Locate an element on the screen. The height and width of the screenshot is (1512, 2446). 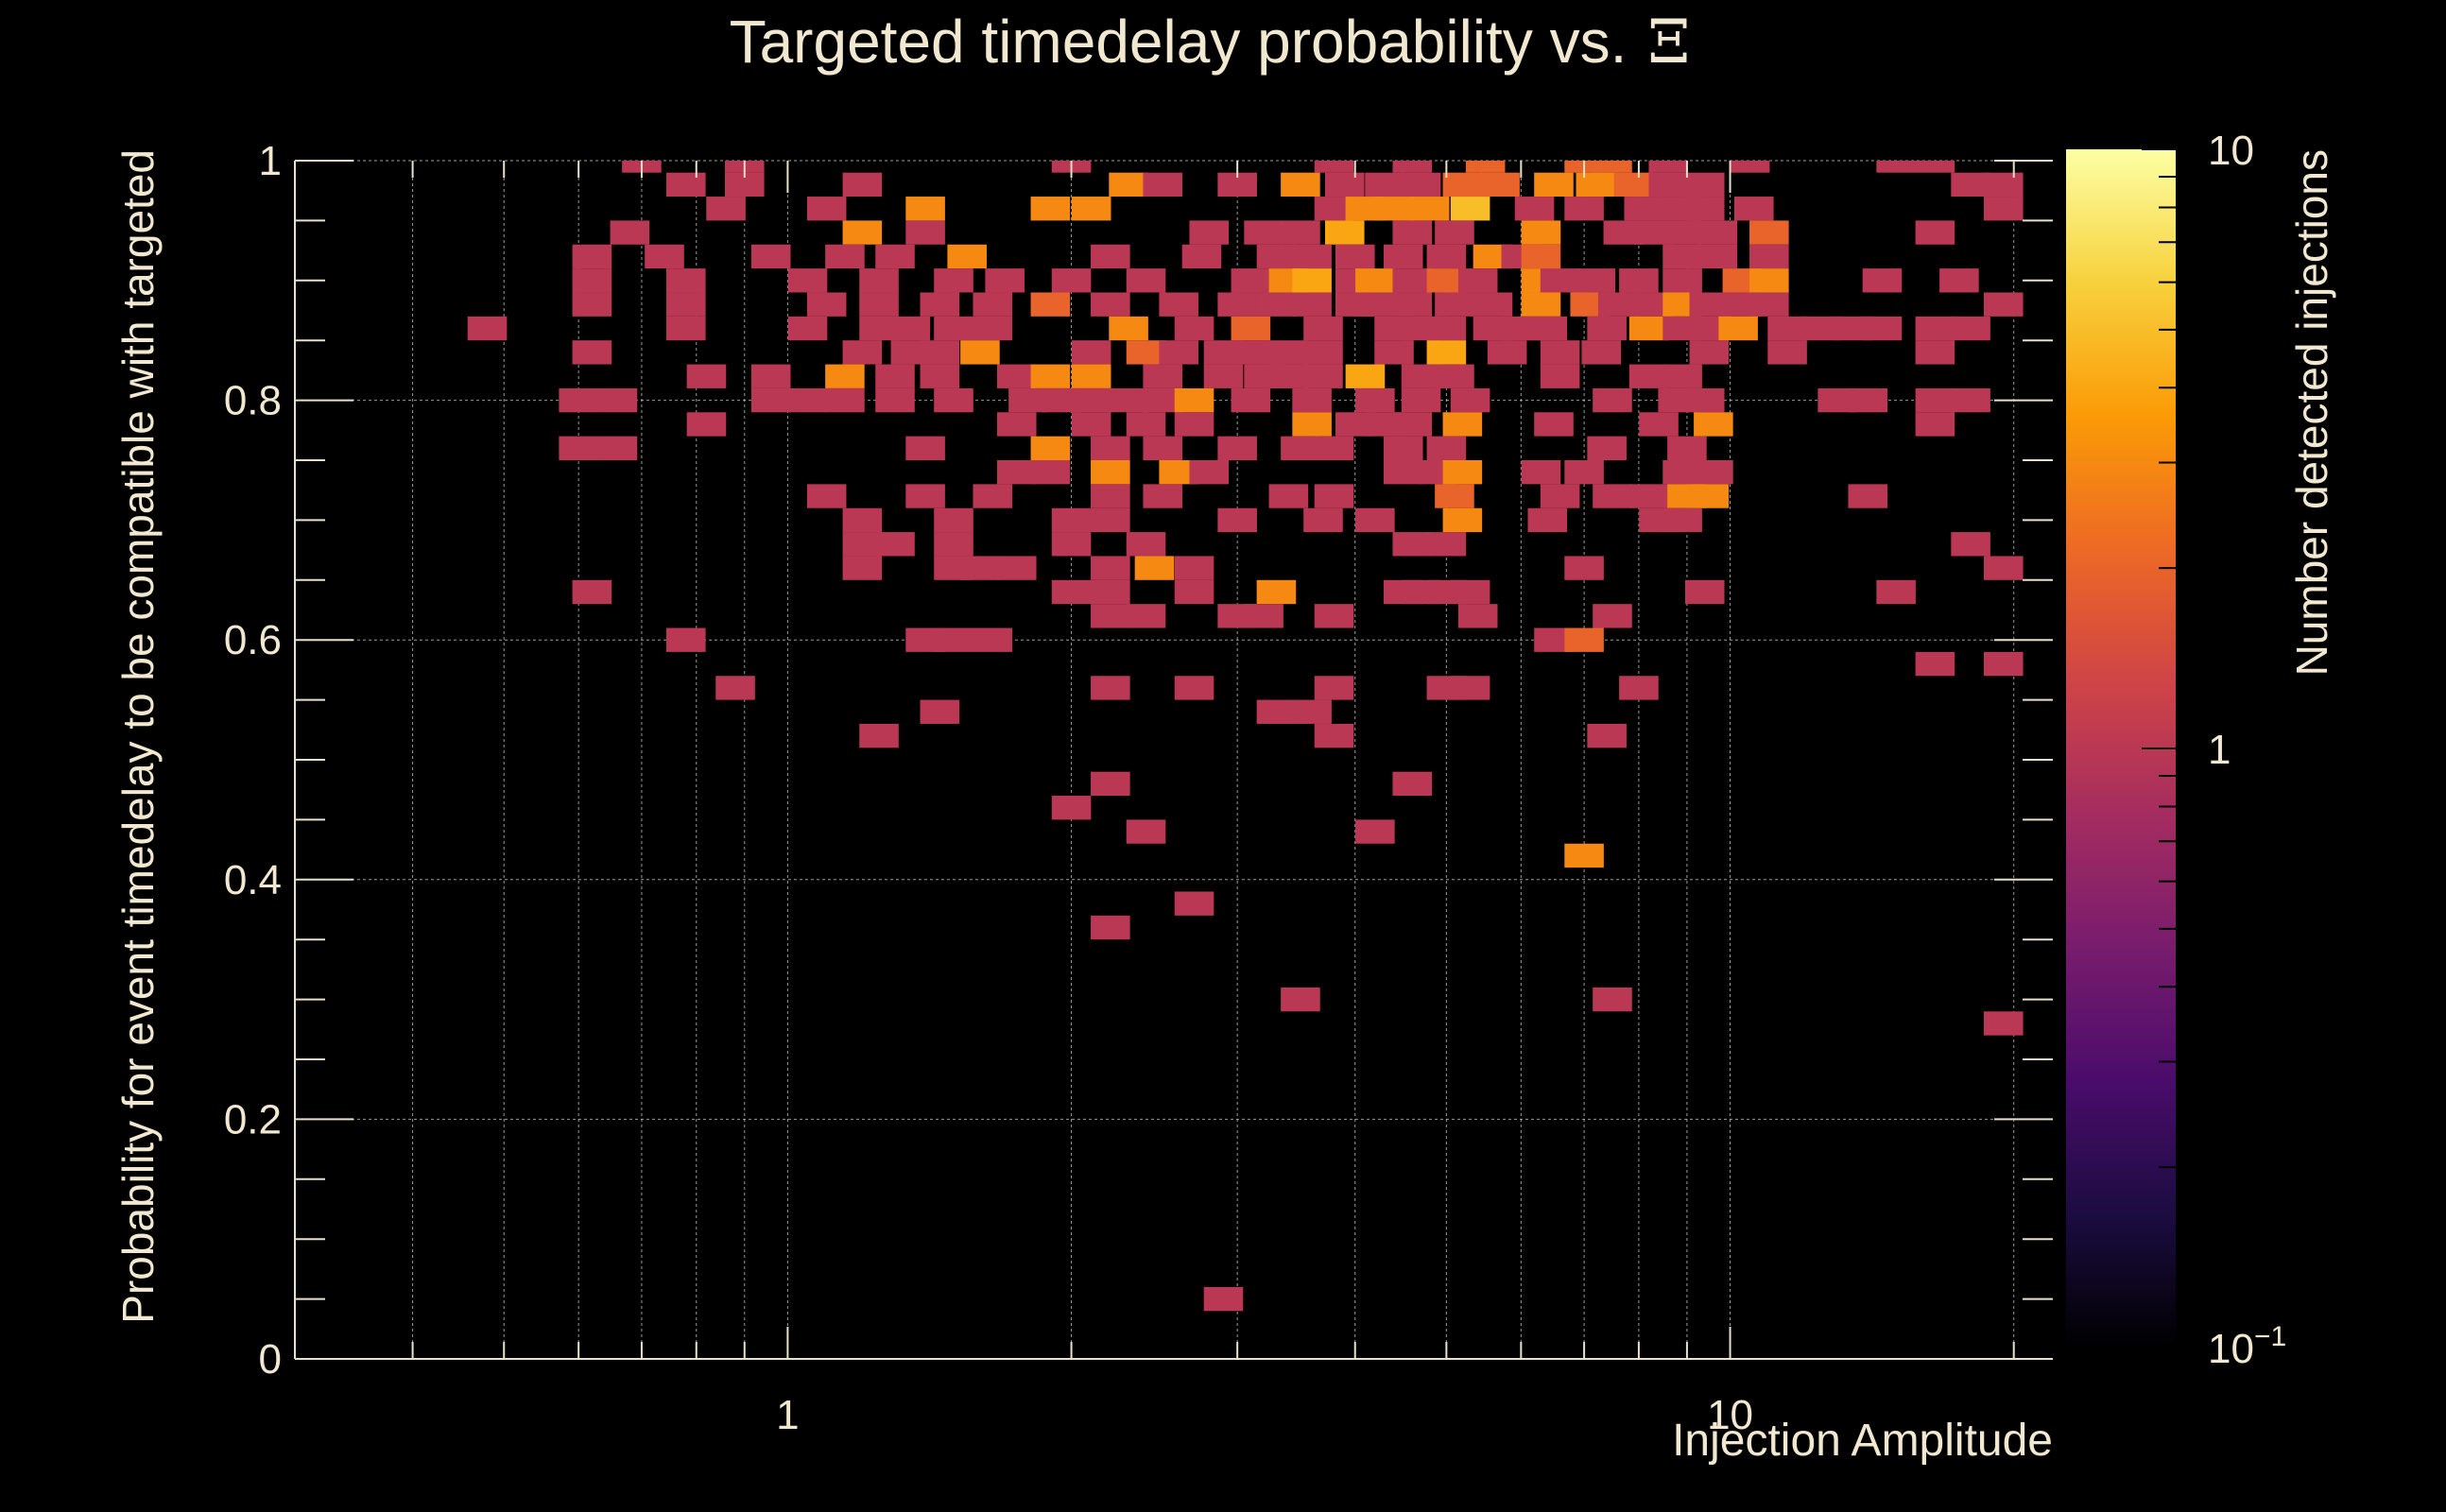
y-tick-label: 0.6 is located at coordinates (253, 640).